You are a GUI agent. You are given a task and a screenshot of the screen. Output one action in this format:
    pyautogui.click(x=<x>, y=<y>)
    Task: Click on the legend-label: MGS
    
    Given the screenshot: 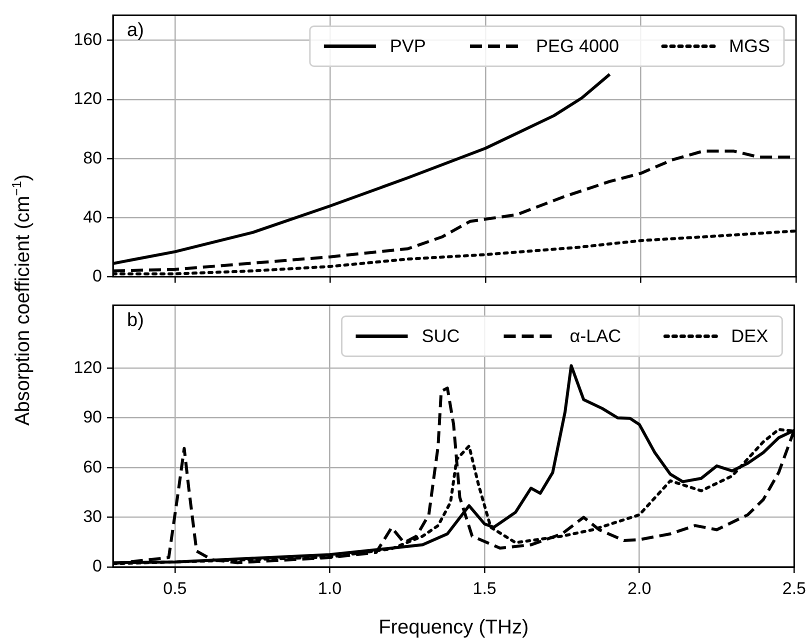 What is the action you would take?
    pyautogui.click(x=749, y=46)
    